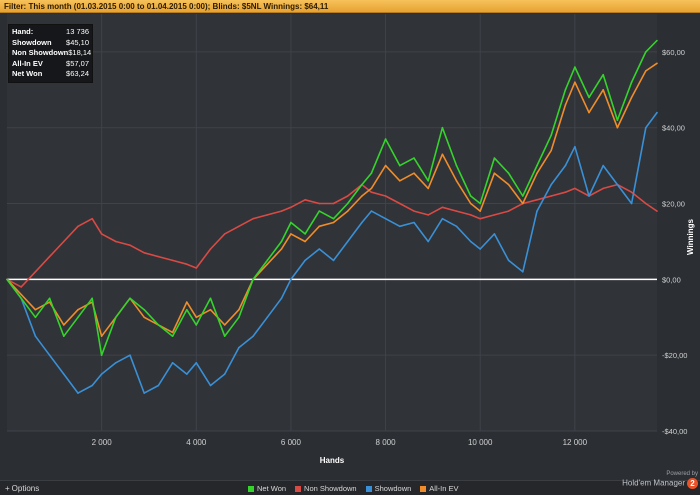 The width and height of the screenshot is (700, 495). Describe the element at coordinates (272, 488) in the screenshot. I see `legend-label: Net Won` at that location.